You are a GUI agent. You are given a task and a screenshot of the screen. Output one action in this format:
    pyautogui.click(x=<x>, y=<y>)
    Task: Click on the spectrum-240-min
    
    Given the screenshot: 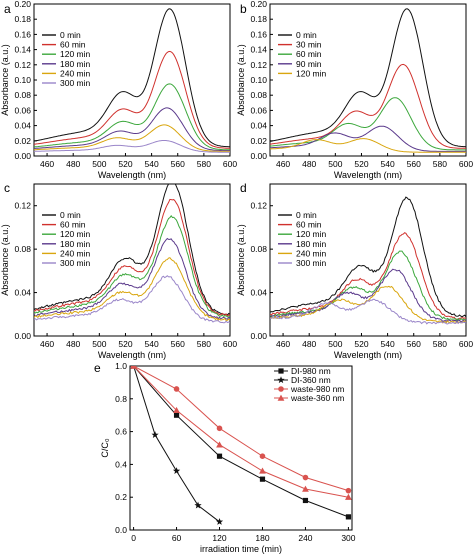 What is the action you would take?
    pyautogui.click(x=368, y=304)
    